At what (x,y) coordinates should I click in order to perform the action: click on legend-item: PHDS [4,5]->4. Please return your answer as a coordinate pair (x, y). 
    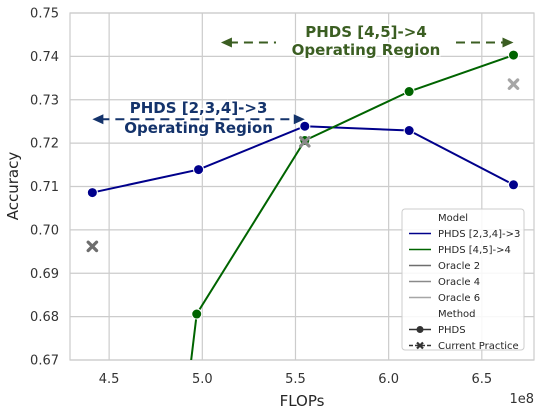
    Looking at the image, I should click on (460, 250).